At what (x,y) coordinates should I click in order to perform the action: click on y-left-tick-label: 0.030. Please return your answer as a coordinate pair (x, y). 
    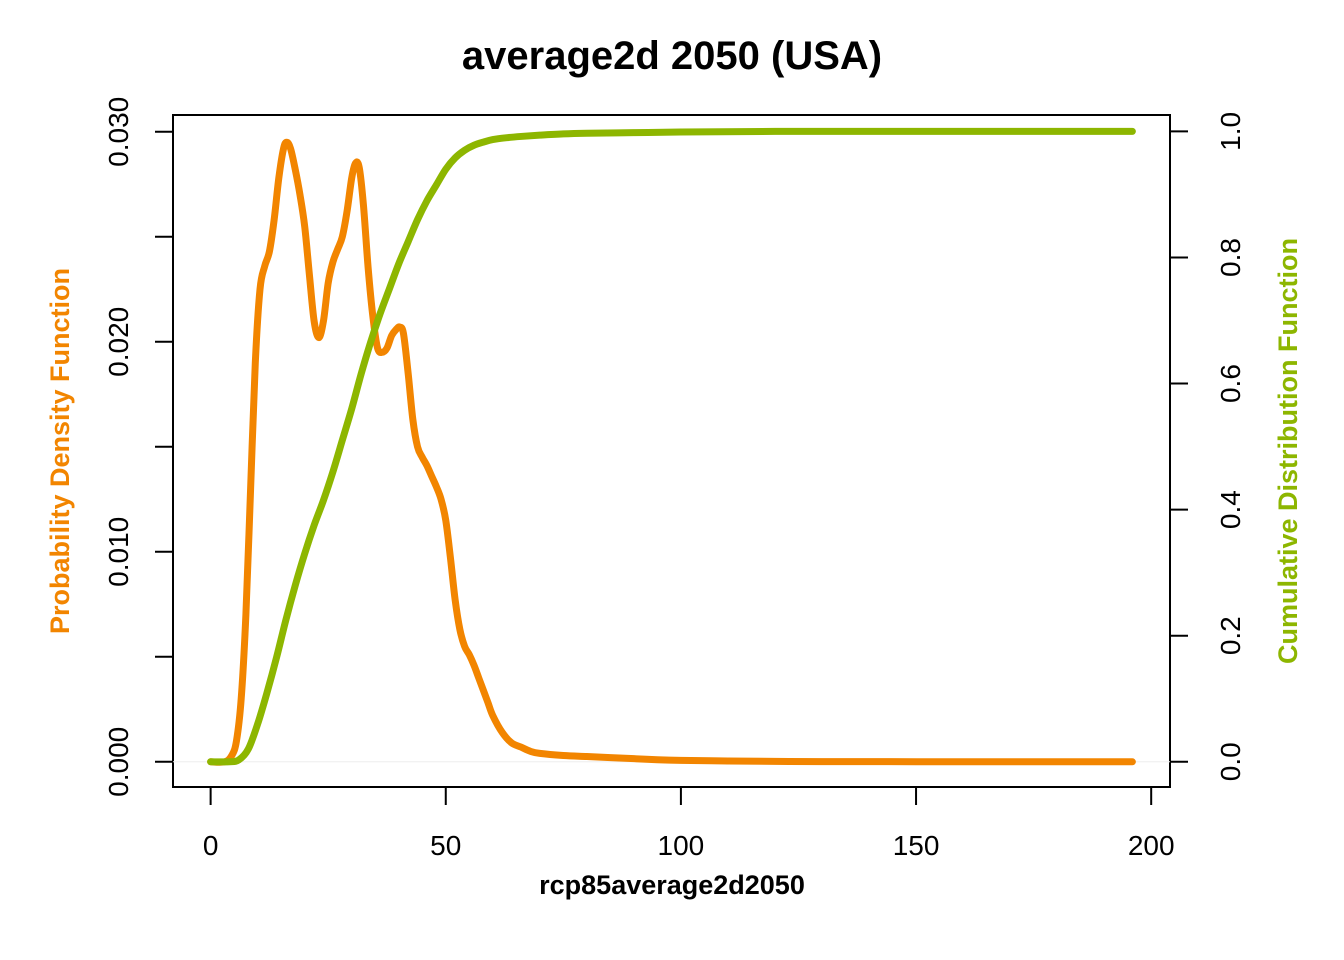
    Looking at the image, I should click on (118, 132).